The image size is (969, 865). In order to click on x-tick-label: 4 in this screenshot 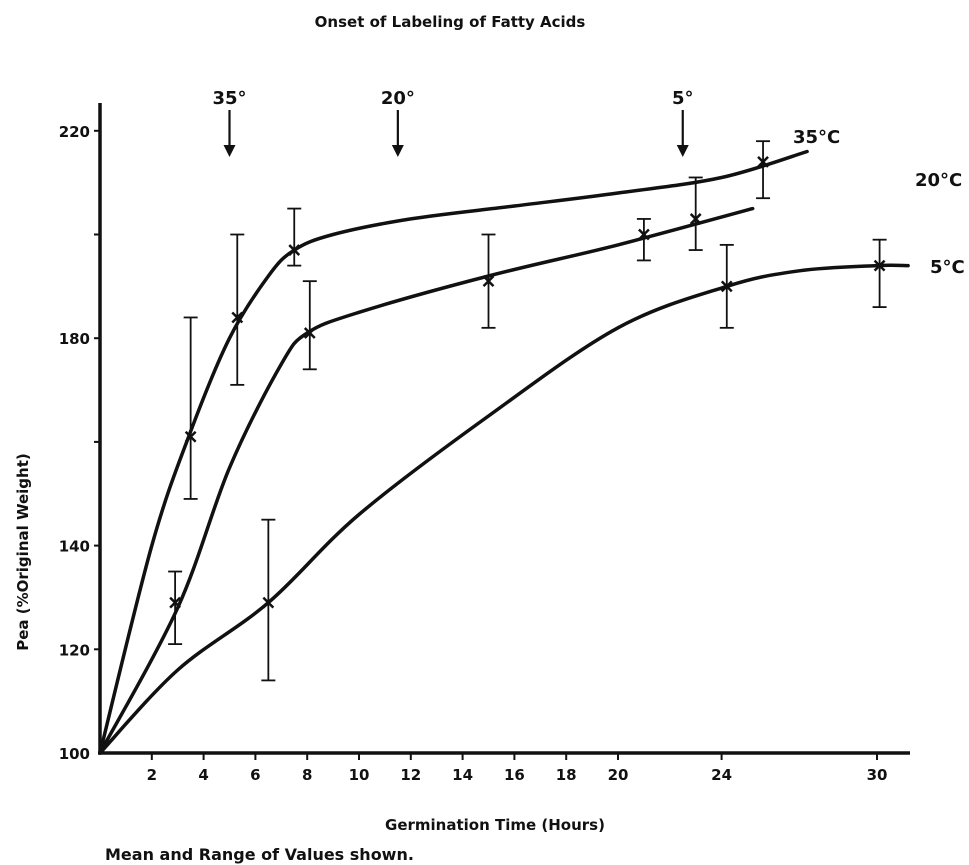, I will do `click(203, 775)`.